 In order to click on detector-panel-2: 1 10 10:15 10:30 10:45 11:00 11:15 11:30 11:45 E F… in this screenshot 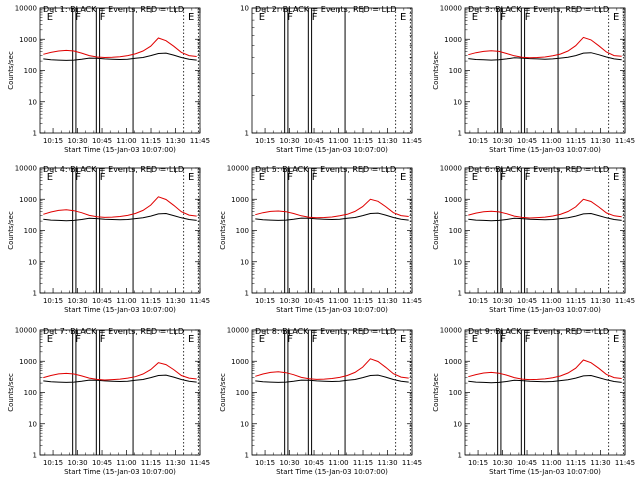, I will do `click(331, 80)`.